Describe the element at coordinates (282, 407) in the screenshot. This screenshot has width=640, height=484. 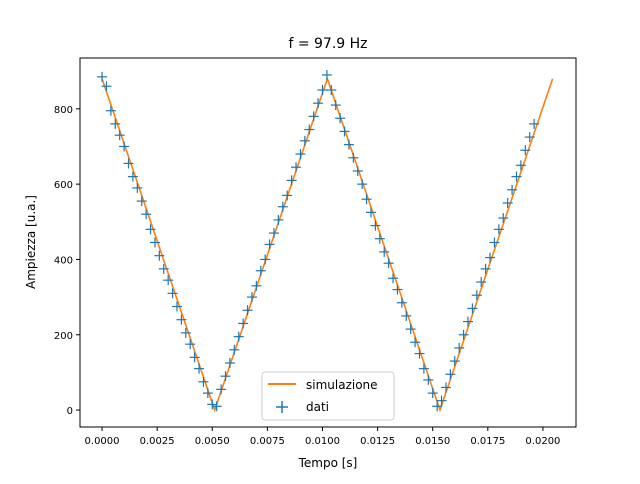
I see `legend-marker-swatch` at that location.